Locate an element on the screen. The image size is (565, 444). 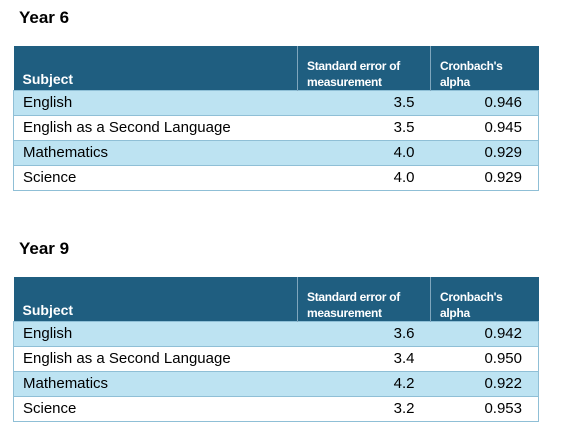
year9-title: Year 9 is located at coordinates (44, 248).